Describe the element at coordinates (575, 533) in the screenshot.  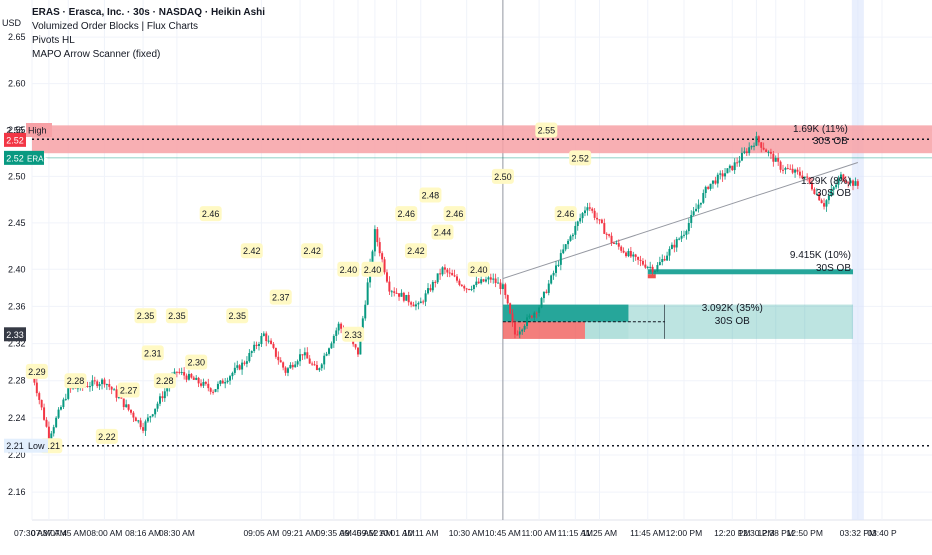
I see `x-tick-label: 11:15 AM` at that location.